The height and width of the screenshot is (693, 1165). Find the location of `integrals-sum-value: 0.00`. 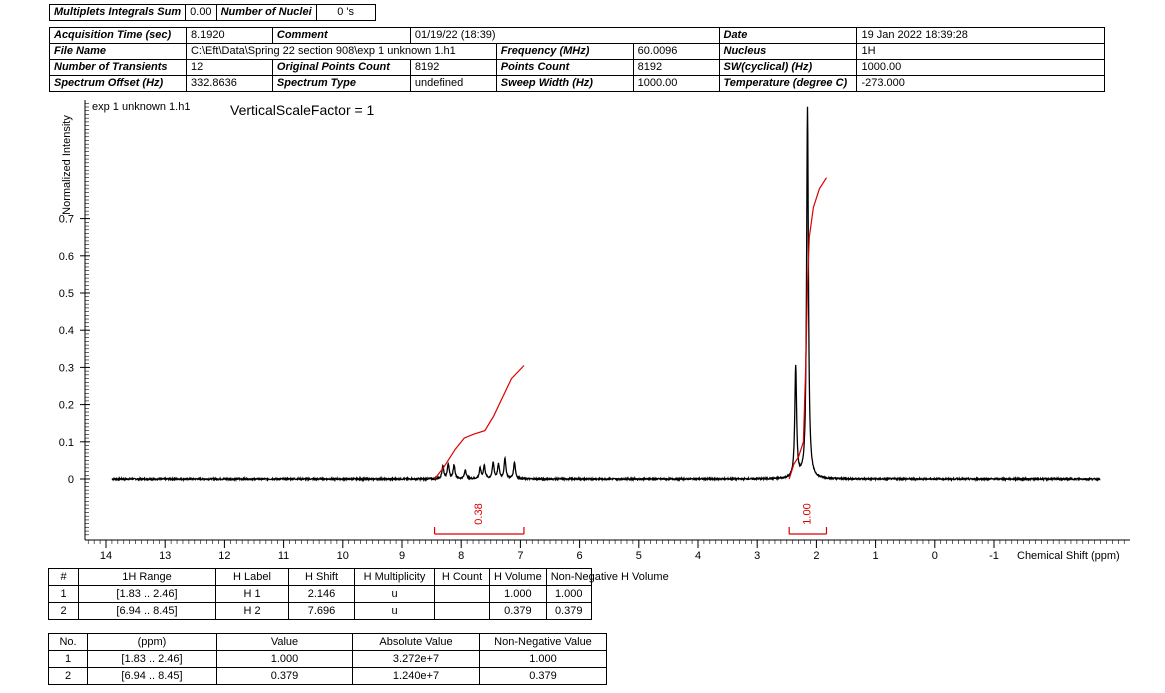

integrals-sum-value: 0.00 is located at coordinates (201, 12).